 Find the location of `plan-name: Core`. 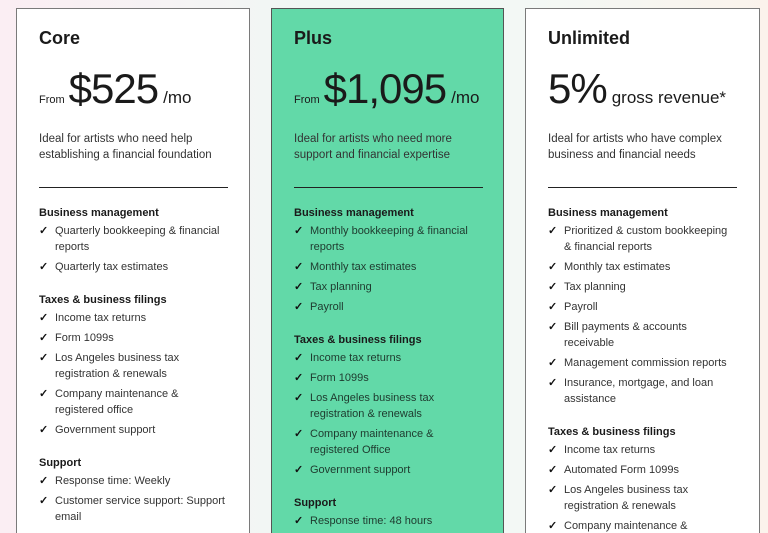

plan-name: Core is located at coordinates (60, 38).